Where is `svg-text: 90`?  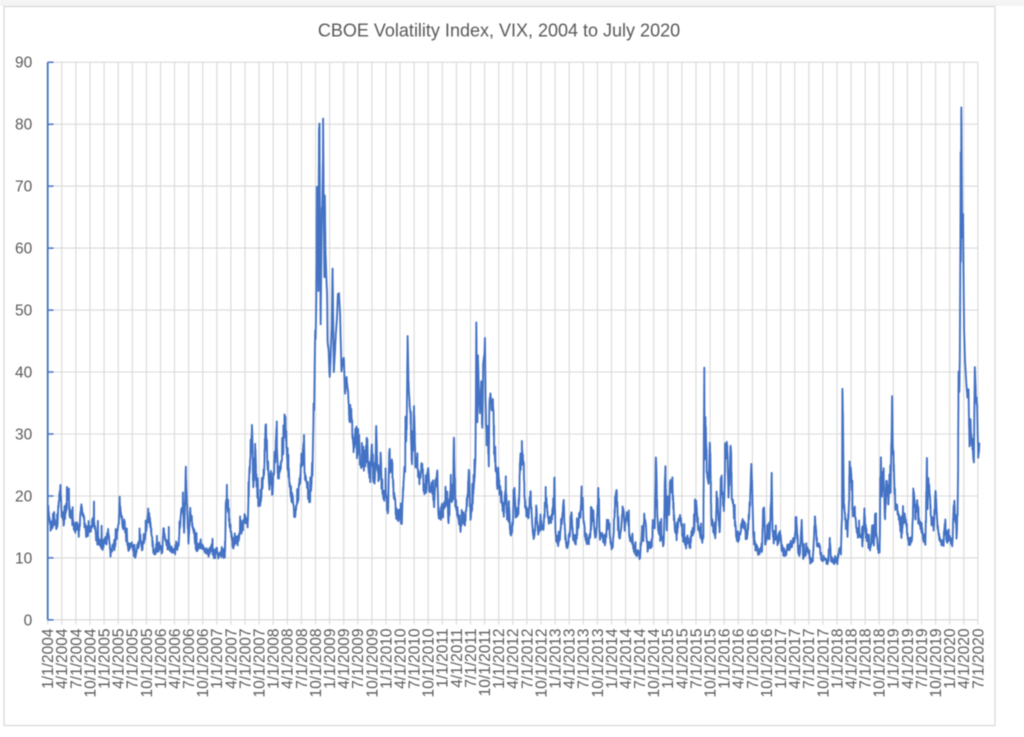 svg-text: 90 is located at coordinates (24, 63).